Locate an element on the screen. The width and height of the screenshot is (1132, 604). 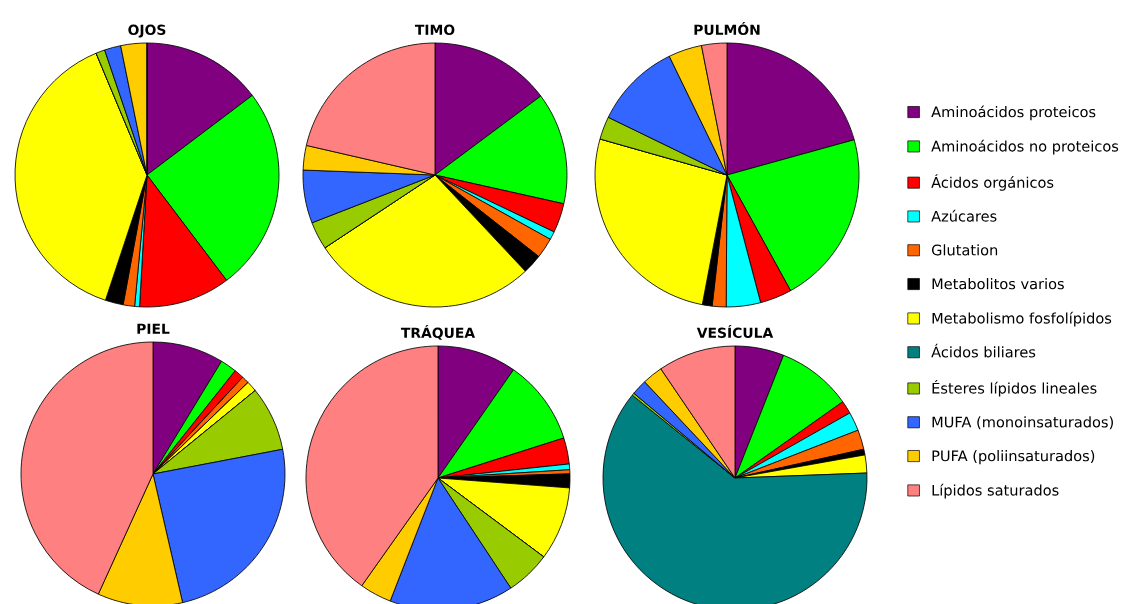
legend-label: Glutation is located at coordinates (964, 250).